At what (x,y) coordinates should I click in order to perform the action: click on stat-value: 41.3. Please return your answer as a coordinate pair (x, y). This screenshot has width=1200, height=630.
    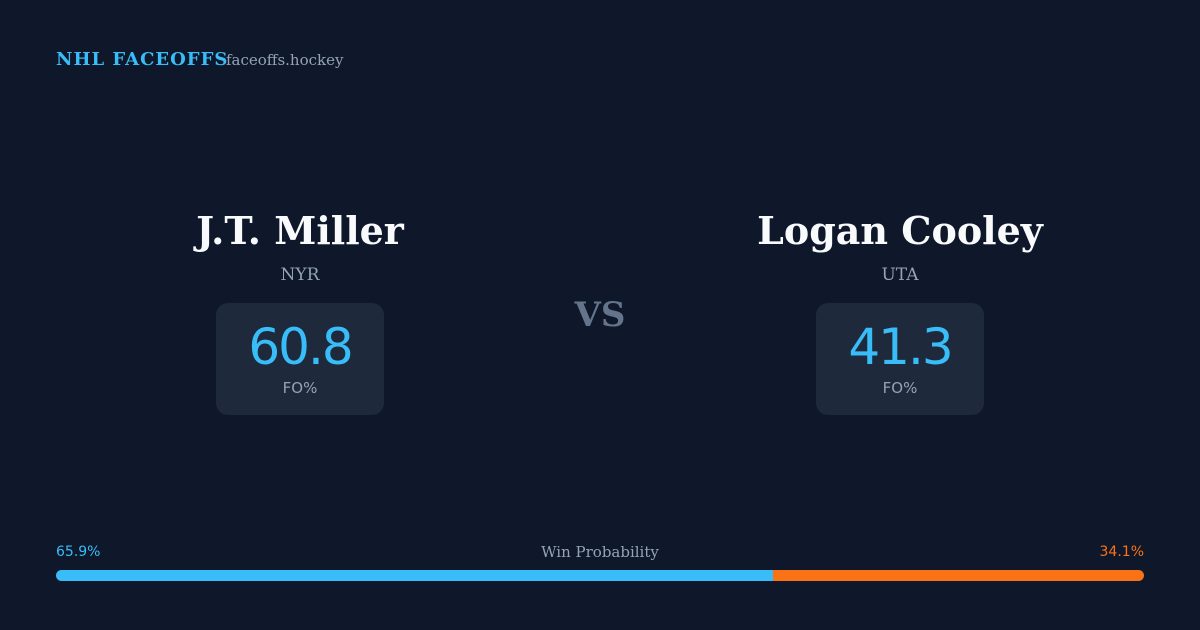
    Looking at the image, I should click on (900, 347).